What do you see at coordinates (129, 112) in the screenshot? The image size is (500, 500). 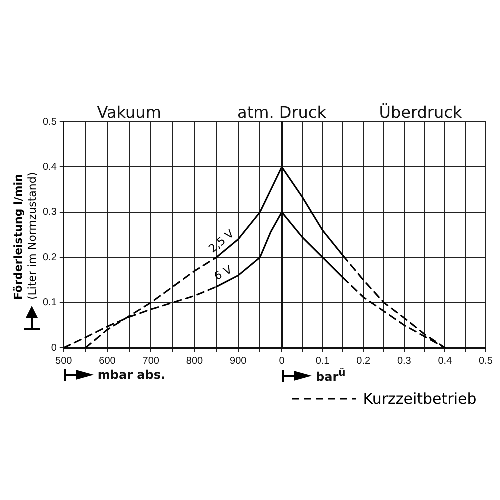 I see `annotation: Vakuum` at bounding box center [129, 112].